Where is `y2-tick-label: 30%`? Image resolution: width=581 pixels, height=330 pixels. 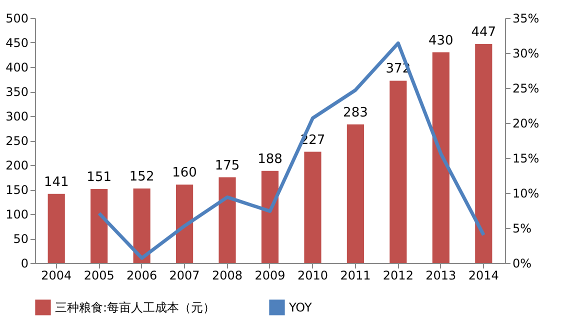
y2-tick-label: 30% is located at coordinates (526, 53).